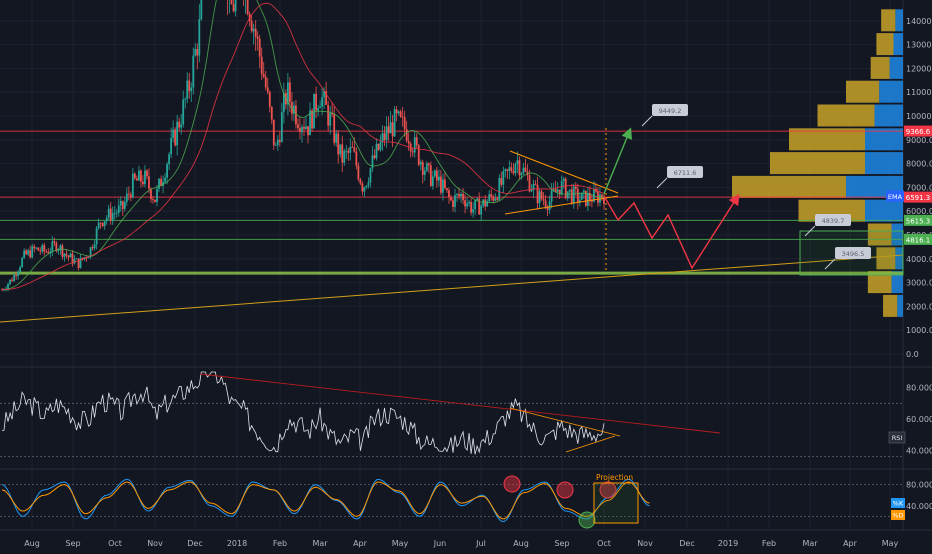 The image size is (932, 554). What do you see at coordinates (919, 259) in the screenshot?
I see `price-tick-label: 4000.0` at bounding box center [919, 259].